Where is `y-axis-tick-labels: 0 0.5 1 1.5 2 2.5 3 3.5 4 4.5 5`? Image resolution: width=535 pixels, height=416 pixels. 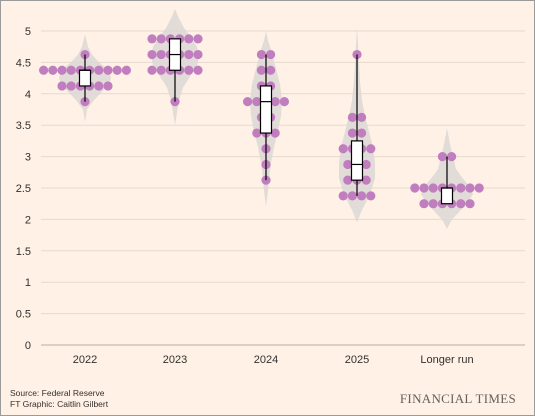 y-axis-tick-labels: 0 0.5 1 1.5 2 2.5 3 3.5 4 4.5 5 is located at coordinates (23, 189).